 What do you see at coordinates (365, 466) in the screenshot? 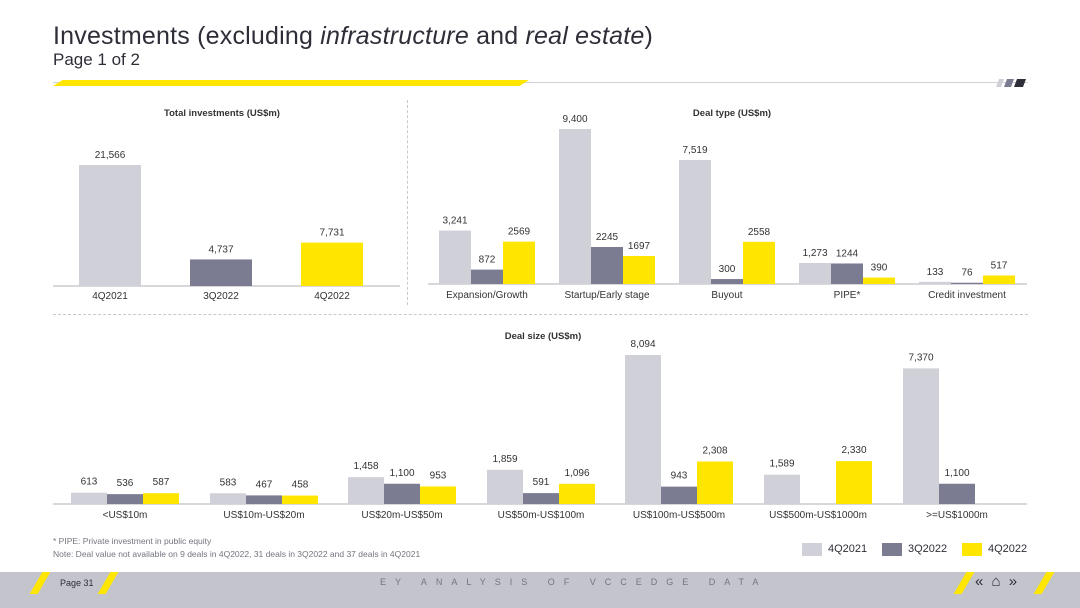
I see `dealsize-value-label-us-20m-us-50m-4q2021: 1,458` at bounding box center [365, 466].